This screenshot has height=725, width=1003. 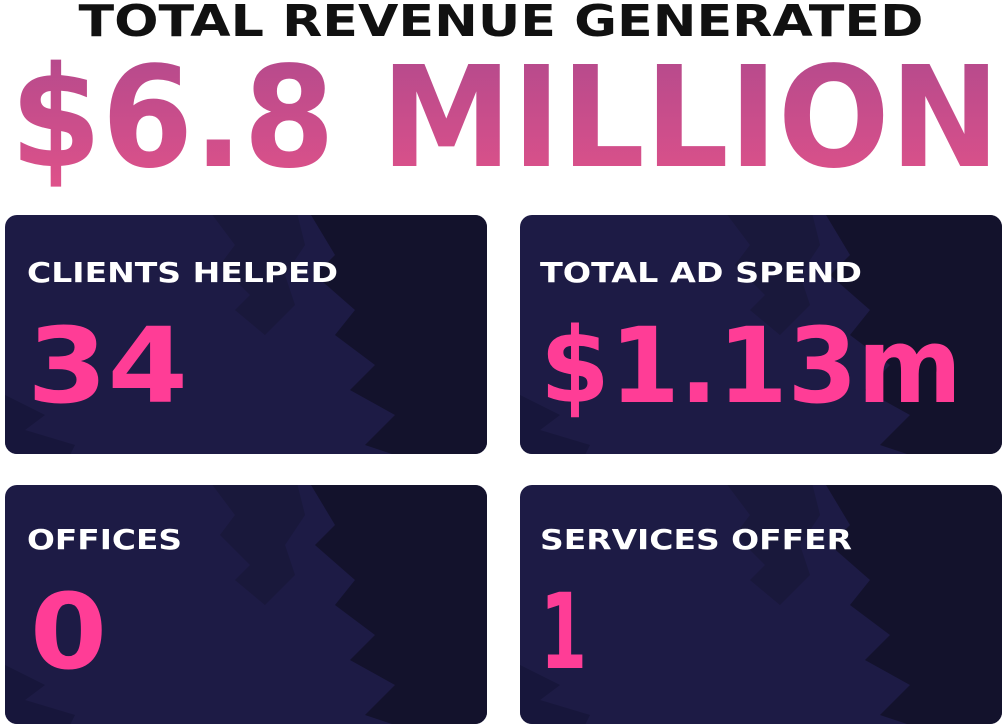 I want to click on card-label: TOTAL AD SPEND, so click(x=701, y=272).